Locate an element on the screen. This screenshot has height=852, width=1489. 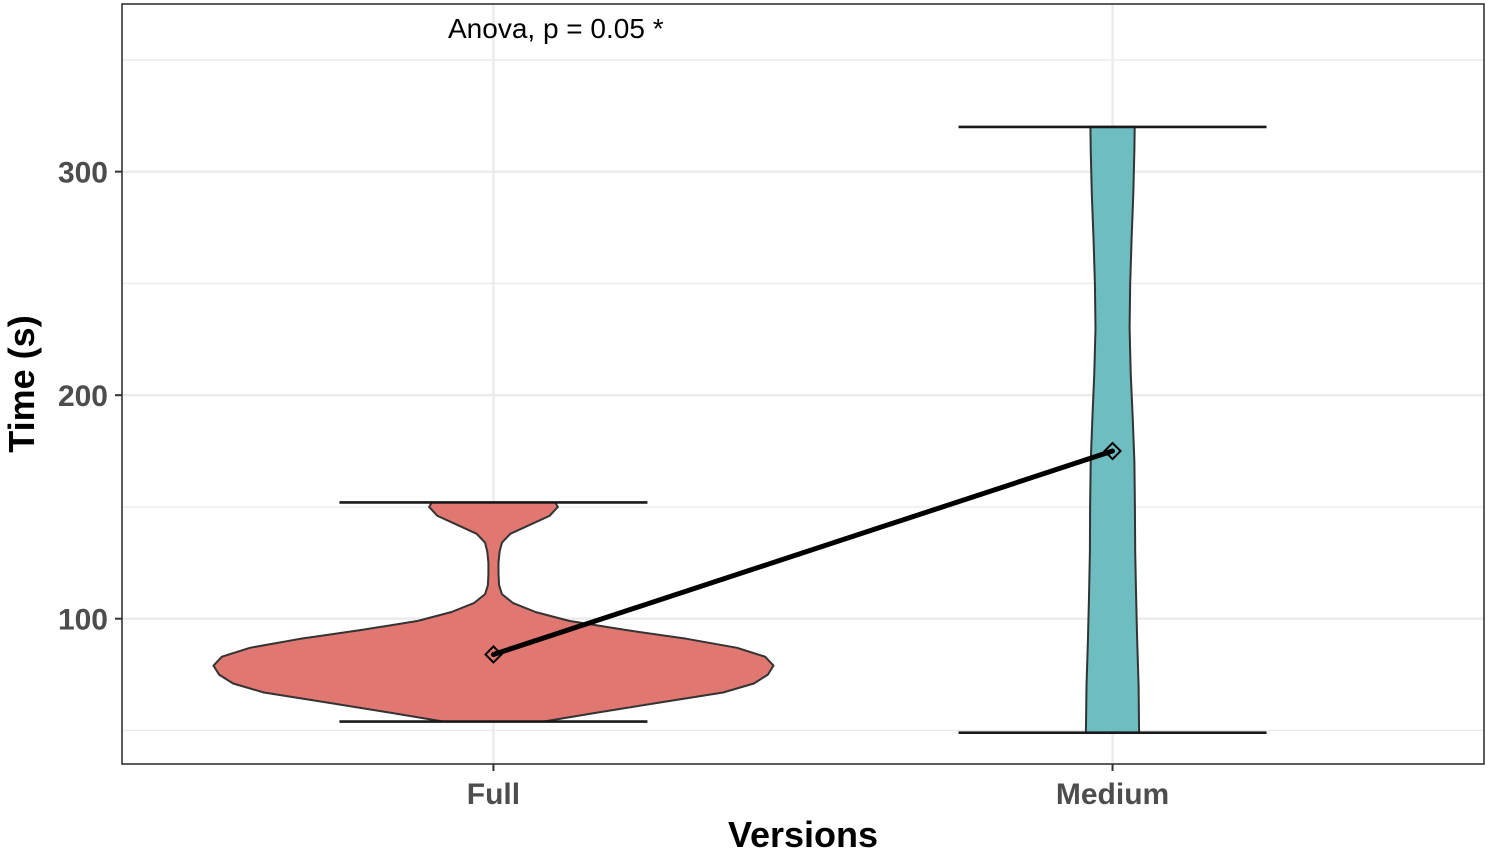
y-tick-label: 300 is located at coordinates (83, 173).